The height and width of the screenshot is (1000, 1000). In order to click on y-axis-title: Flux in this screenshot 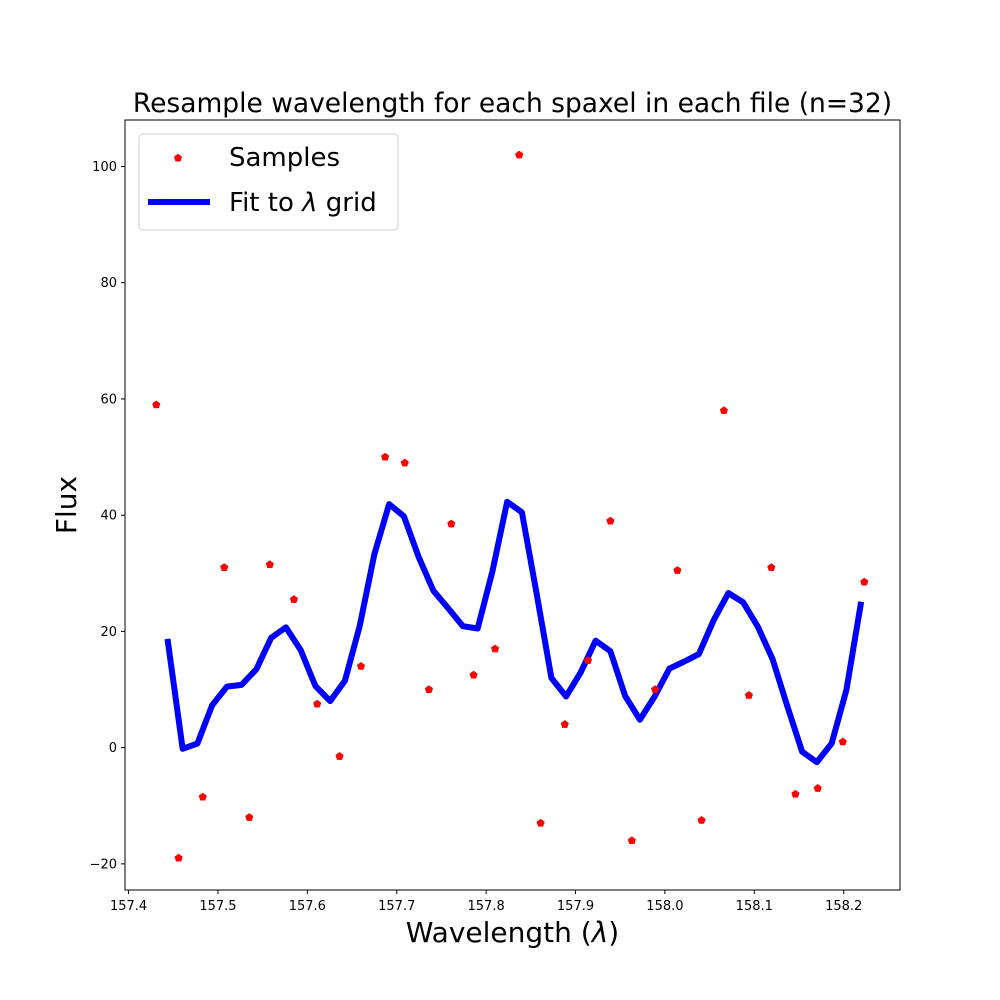, I will do `click(66, 505)`.